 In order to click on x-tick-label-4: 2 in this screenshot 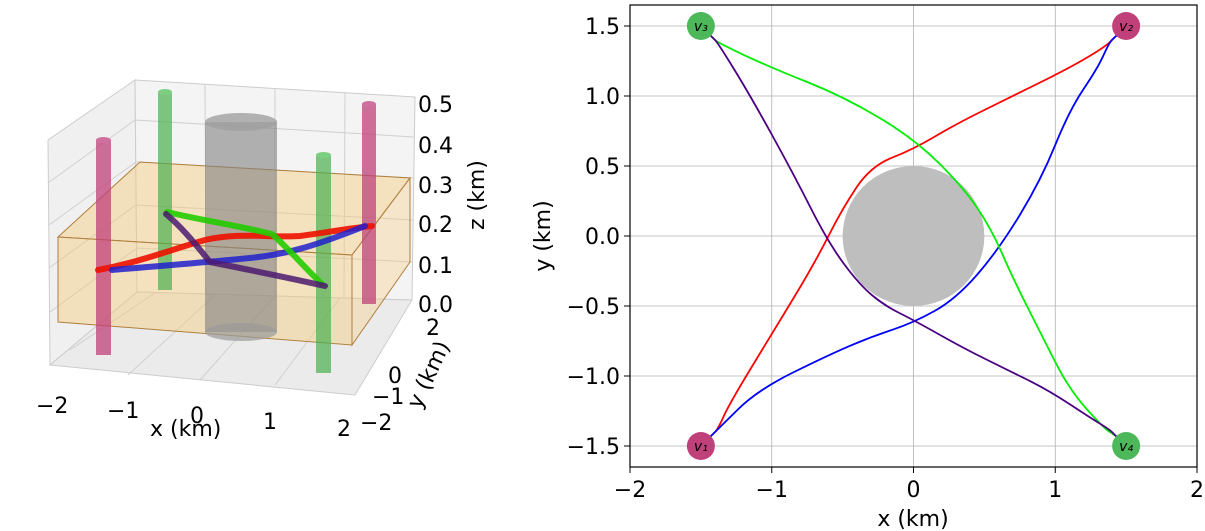, I will do `click(1197, 490)`.